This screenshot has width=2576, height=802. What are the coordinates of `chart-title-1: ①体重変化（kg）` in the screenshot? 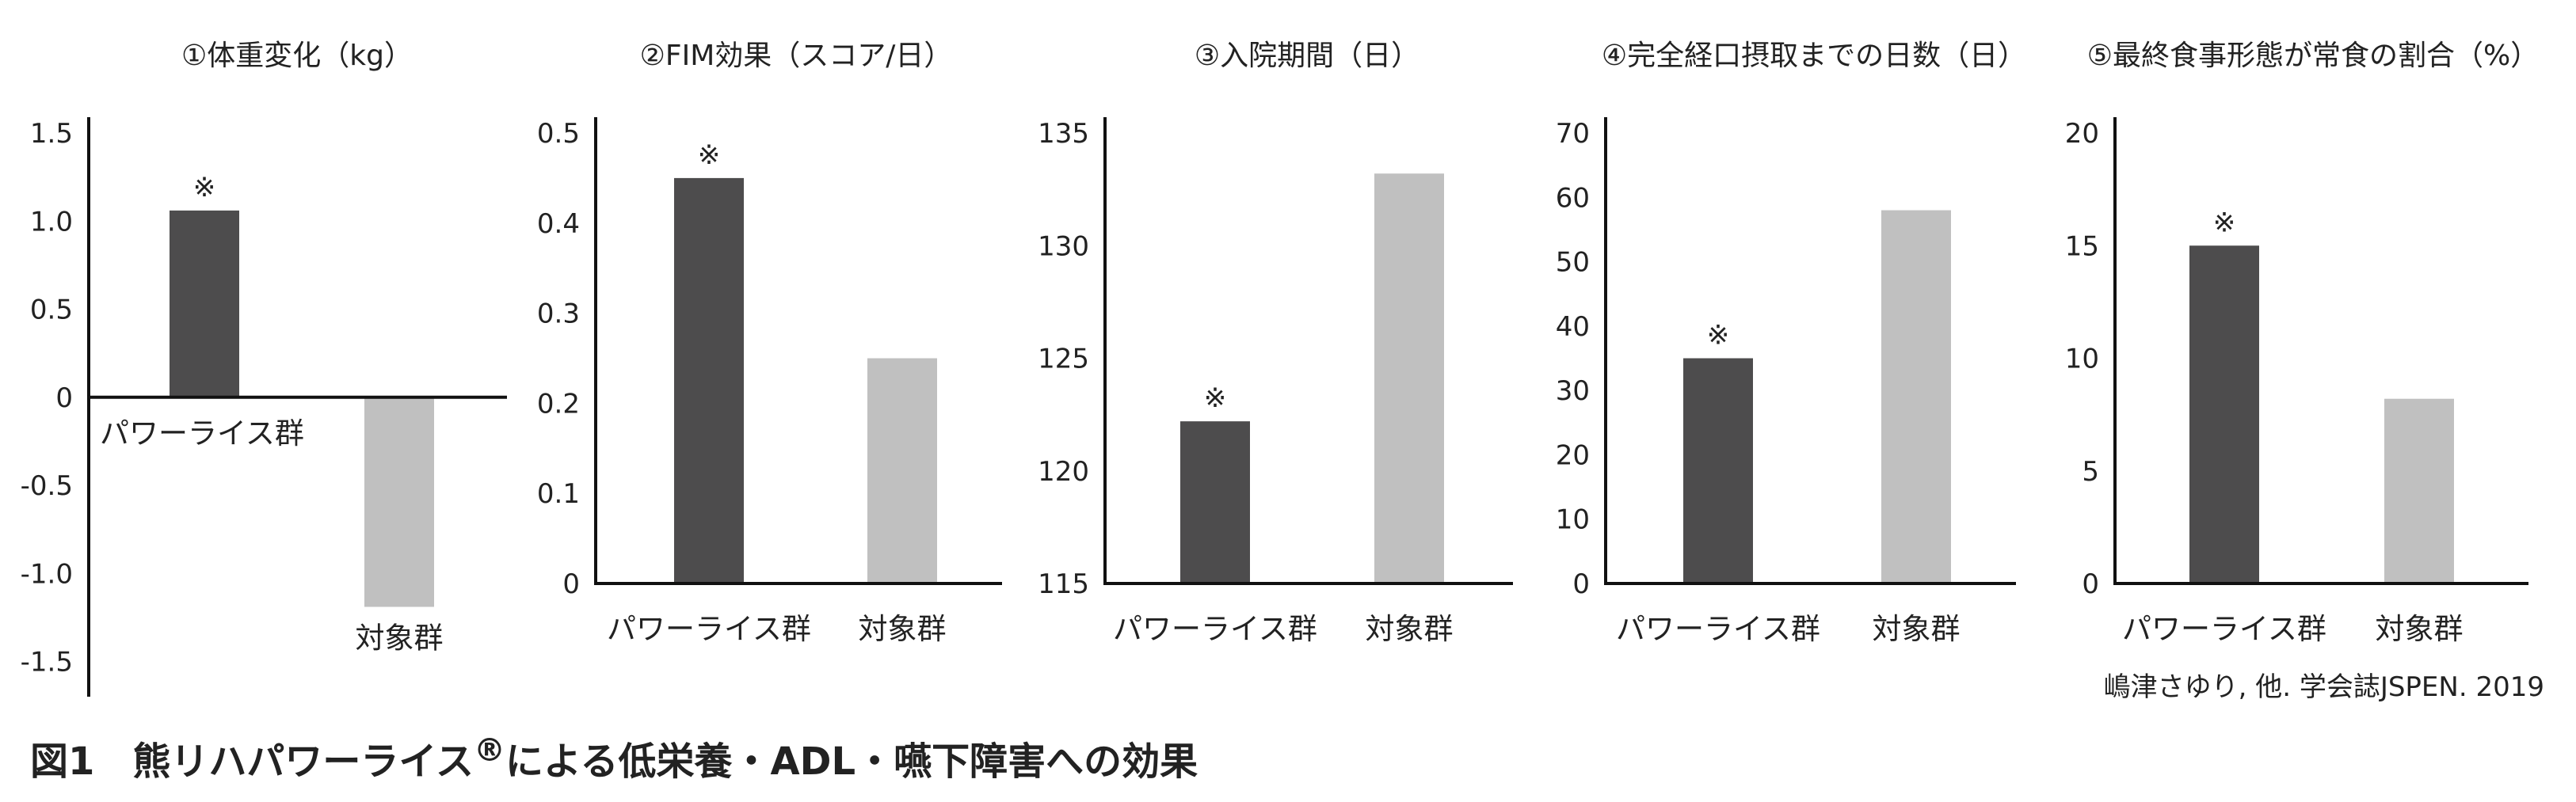 It's located at (297, 56).